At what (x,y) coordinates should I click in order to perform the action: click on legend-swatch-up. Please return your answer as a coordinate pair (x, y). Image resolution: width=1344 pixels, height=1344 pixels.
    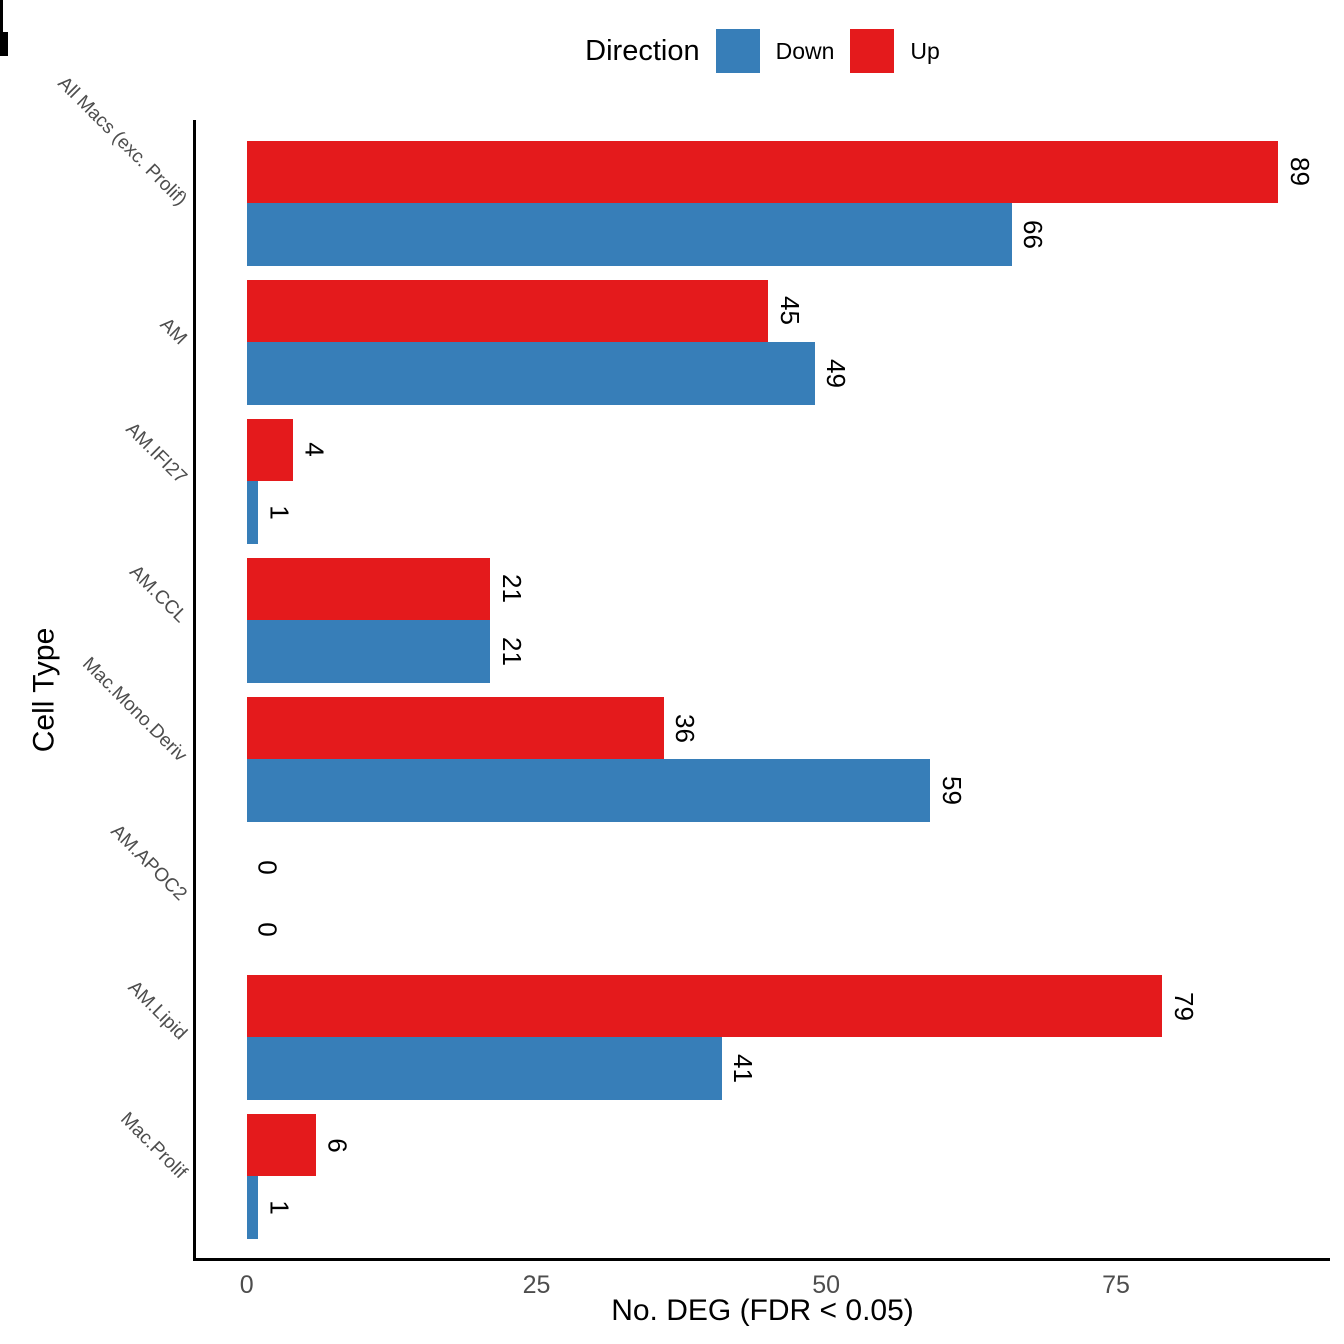
    Looking at the image, I should click on (872, 51).